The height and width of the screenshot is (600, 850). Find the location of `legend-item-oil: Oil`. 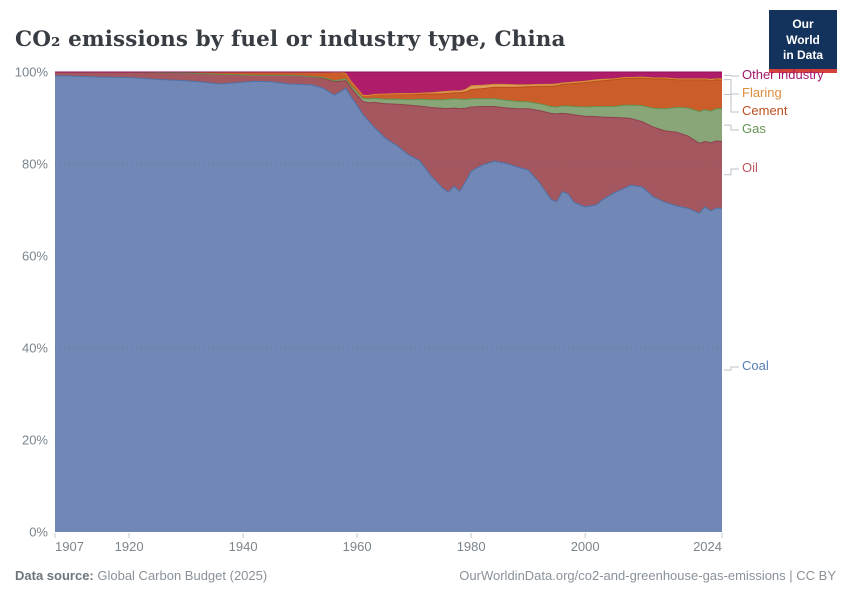

legend-item-oil: Oil is located at coordinates (750, 167).